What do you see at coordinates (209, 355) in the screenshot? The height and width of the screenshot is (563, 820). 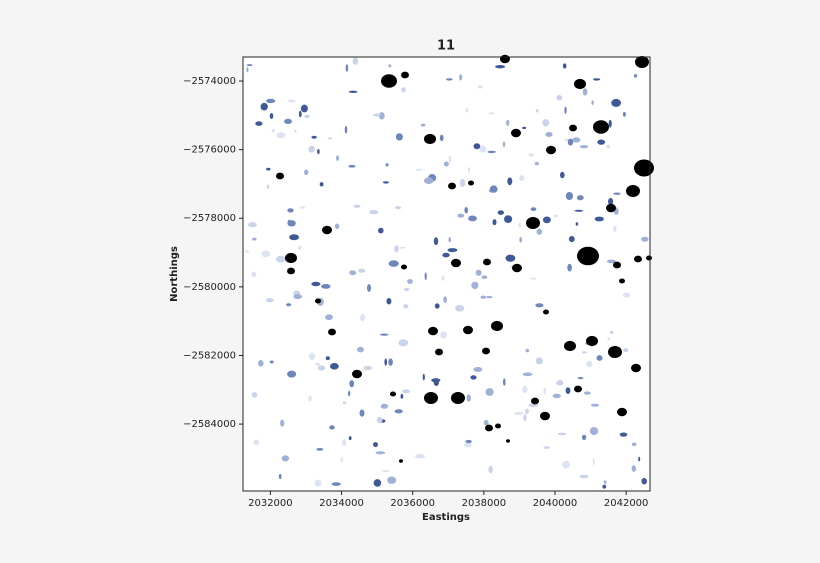 I see `y-tick-label: −2582000` at bounding box center [209, 355].